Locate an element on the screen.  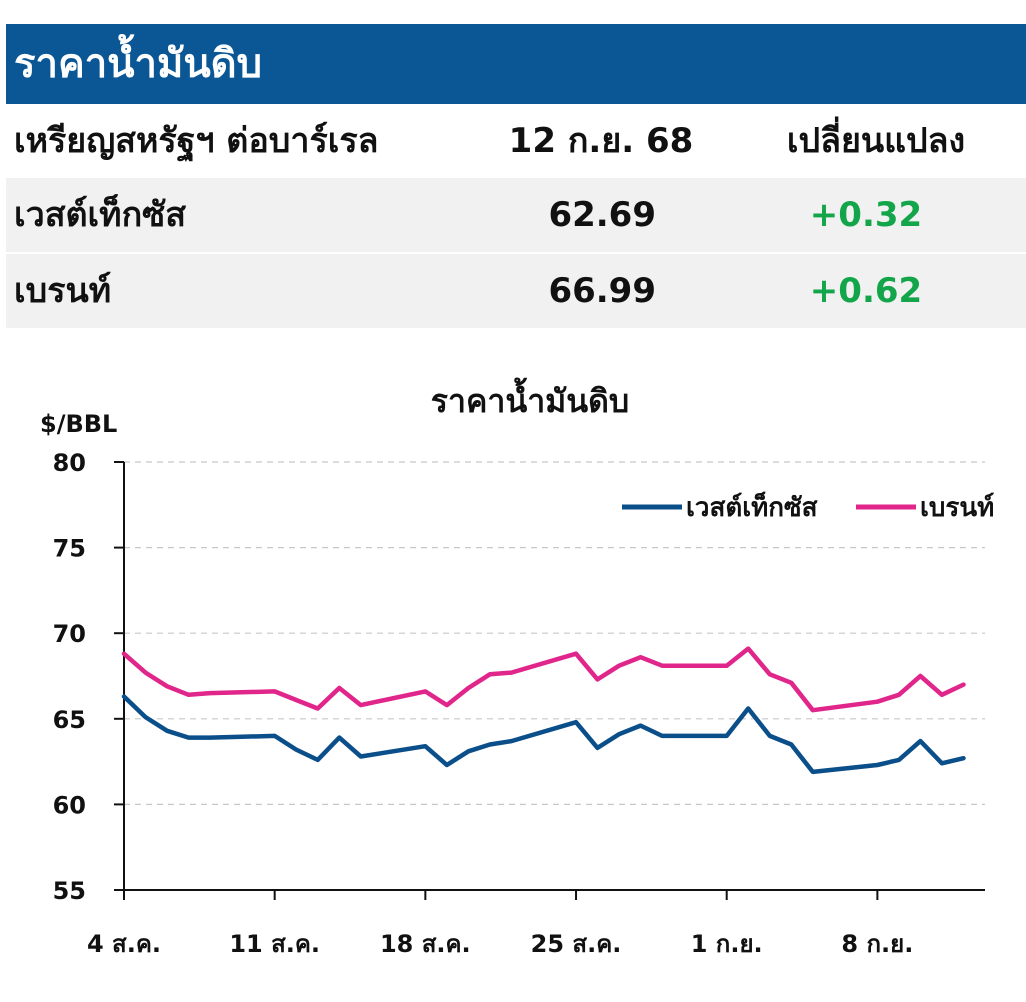
x-tick-label: 11 ส.ค. is located at coordinates (274, 944).